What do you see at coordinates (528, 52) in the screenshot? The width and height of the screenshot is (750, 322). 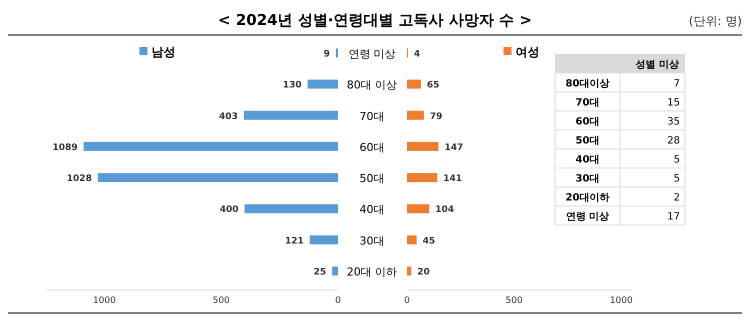 I see `legend-label: 여성` at bounding box center [528, 52].